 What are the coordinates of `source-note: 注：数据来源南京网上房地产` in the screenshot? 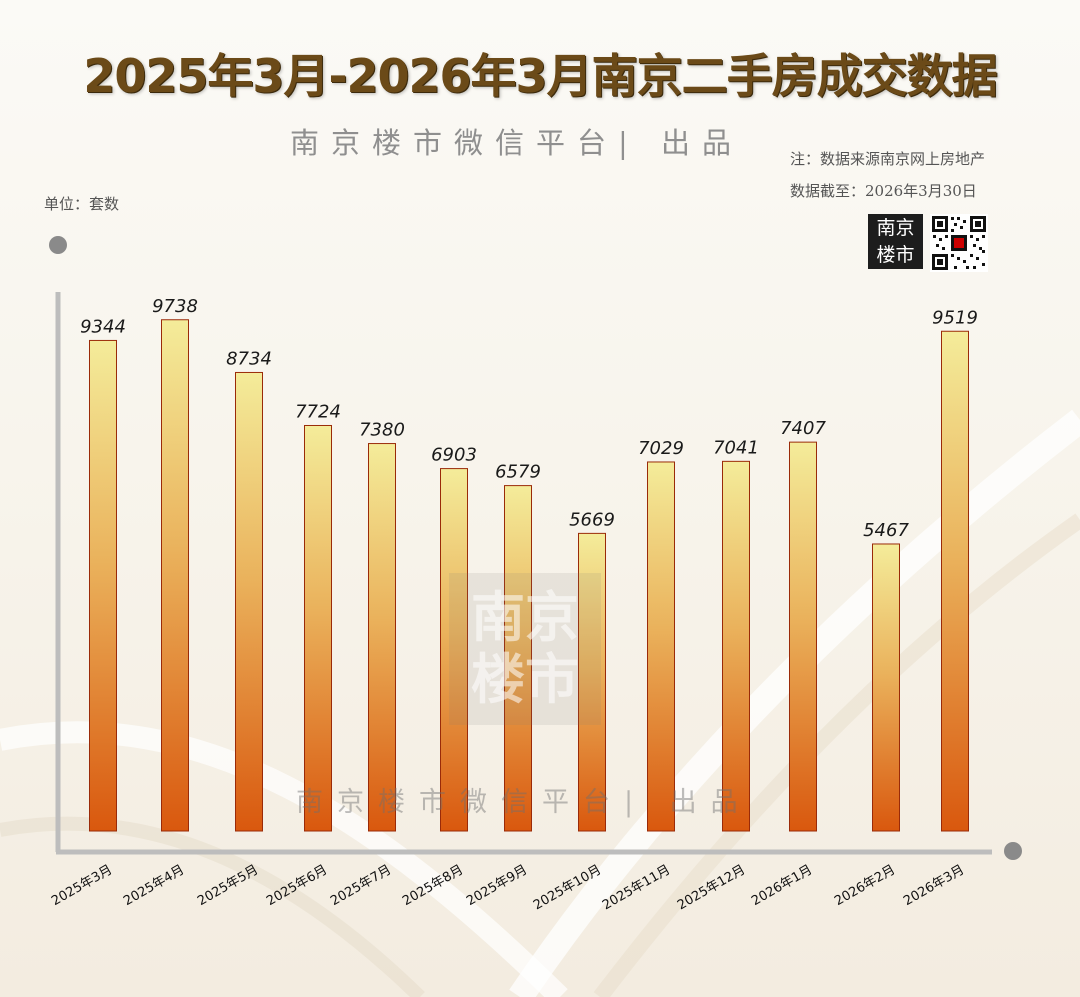 It's located at (888, 159).